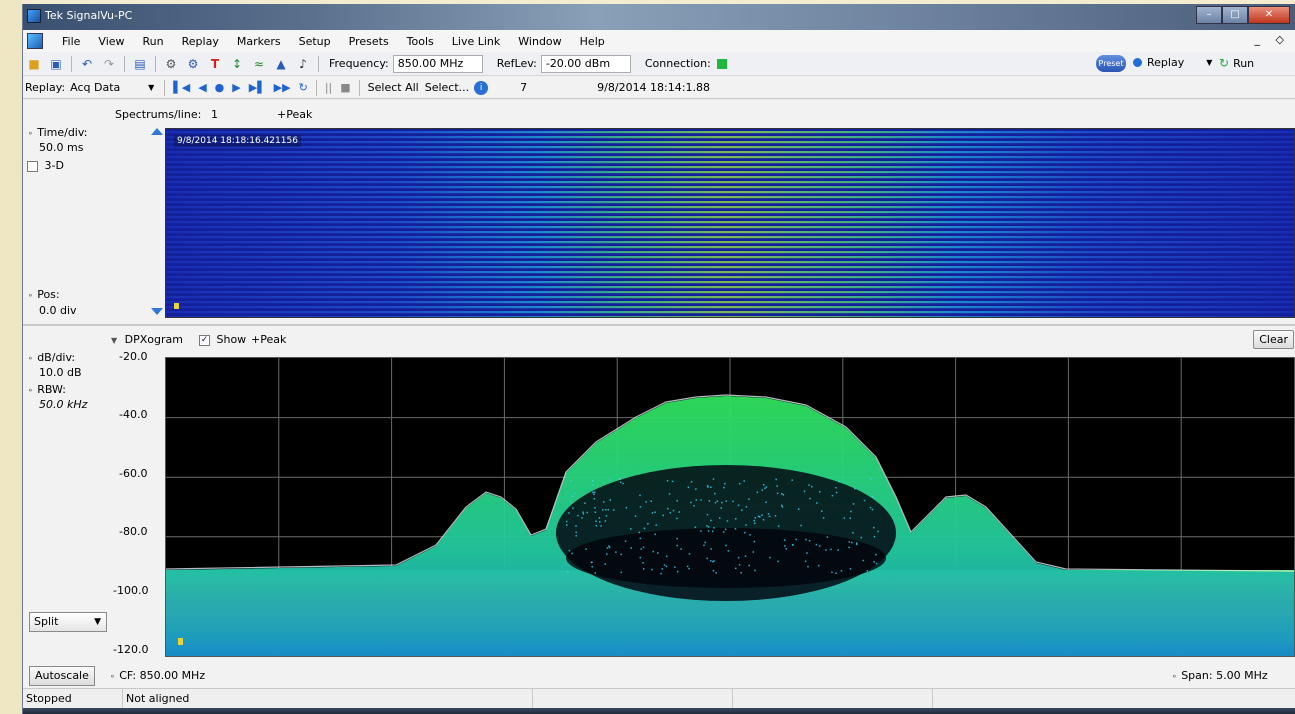  What do you see at coordinates (833, 698) in the screenshot?
I see `status-cell-empty` at bounding box center [833, 698].